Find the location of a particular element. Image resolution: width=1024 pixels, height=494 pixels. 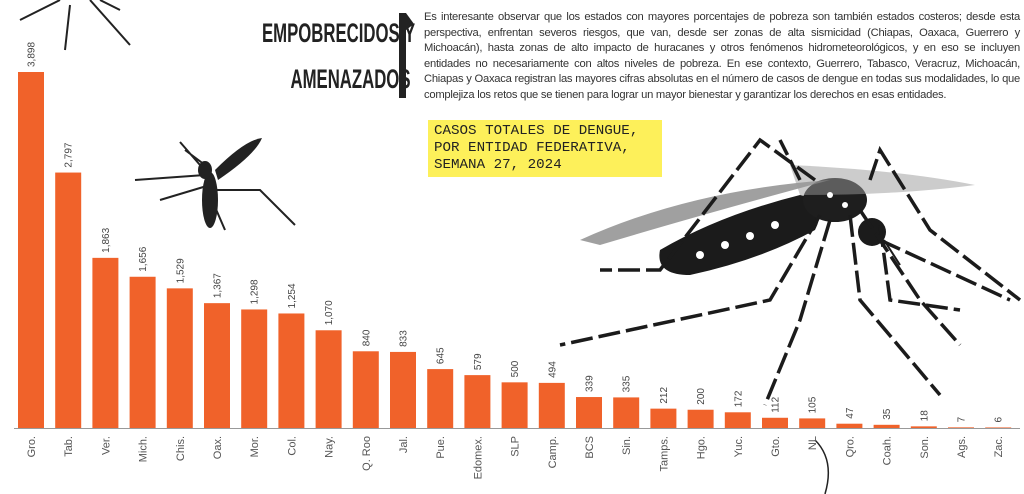

heading: EMPOBRECIDOS Y AMENAZADOS is located at coordinates (339, 56).